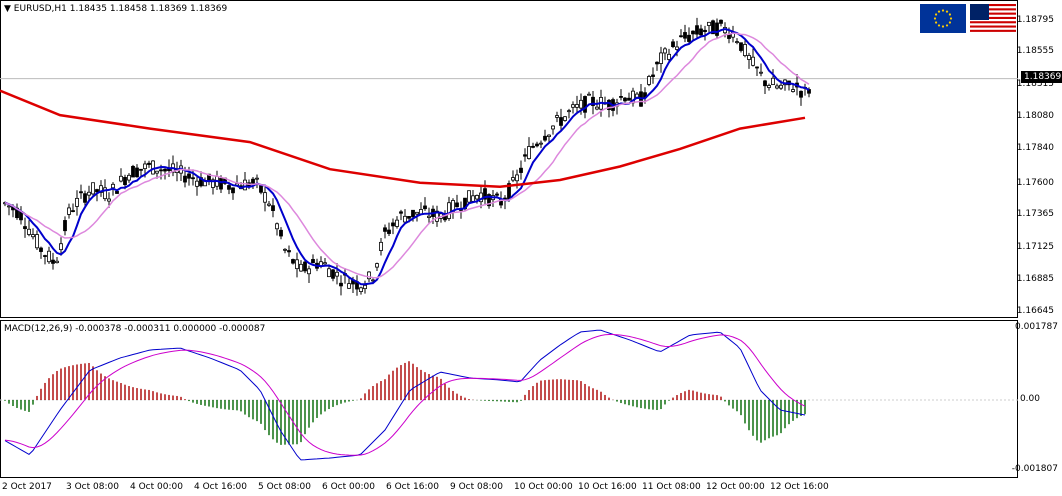 Image resolution: width=1062 pixels, height=496 pixels. What do you see at coordinates (1035, 183) in the screenshot?
I see `price-tick-label: 1.17600` at bounding box center [1035, 183].